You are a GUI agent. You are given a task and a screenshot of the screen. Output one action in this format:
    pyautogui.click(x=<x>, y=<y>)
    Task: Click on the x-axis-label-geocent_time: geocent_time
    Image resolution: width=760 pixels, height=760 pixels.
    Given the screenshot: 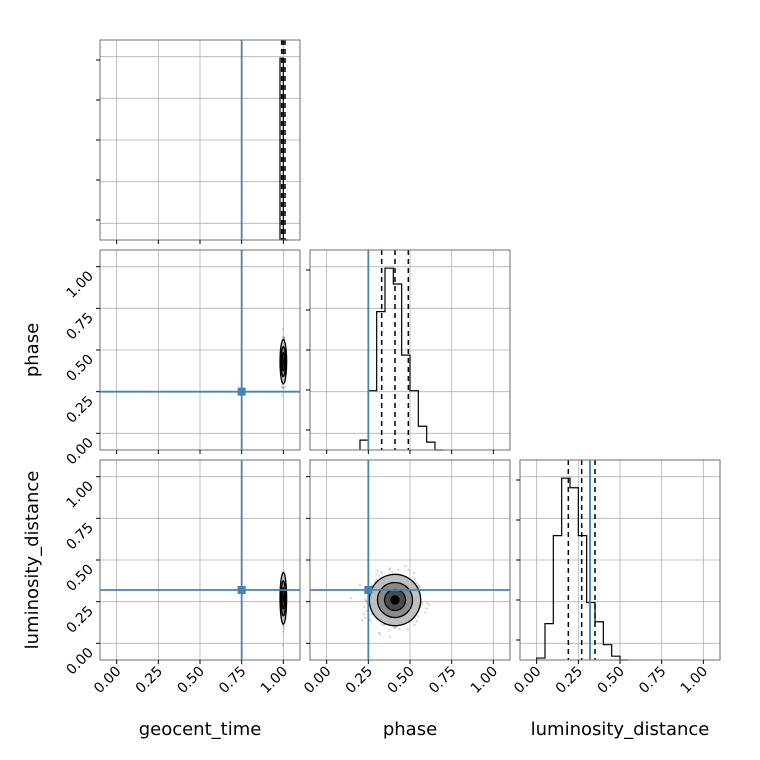 What is the action you would take?
    pyautogui.click(x=200, y=729)
    